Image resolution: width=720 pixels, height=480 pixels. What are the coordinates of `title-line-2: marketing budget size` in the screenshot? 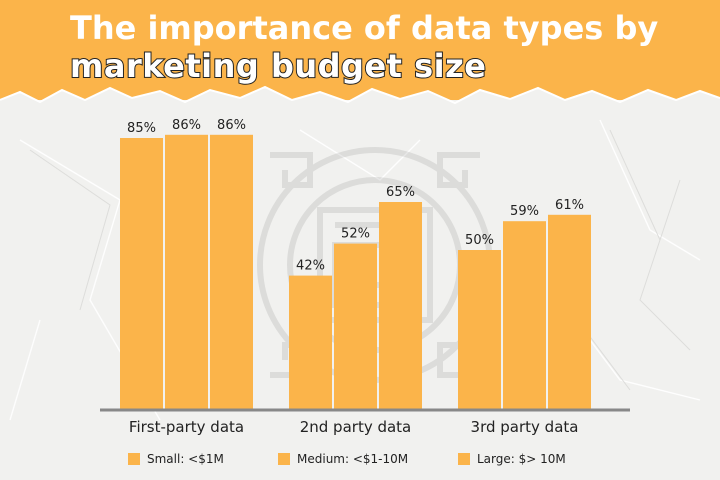 It's located at (278, 66).